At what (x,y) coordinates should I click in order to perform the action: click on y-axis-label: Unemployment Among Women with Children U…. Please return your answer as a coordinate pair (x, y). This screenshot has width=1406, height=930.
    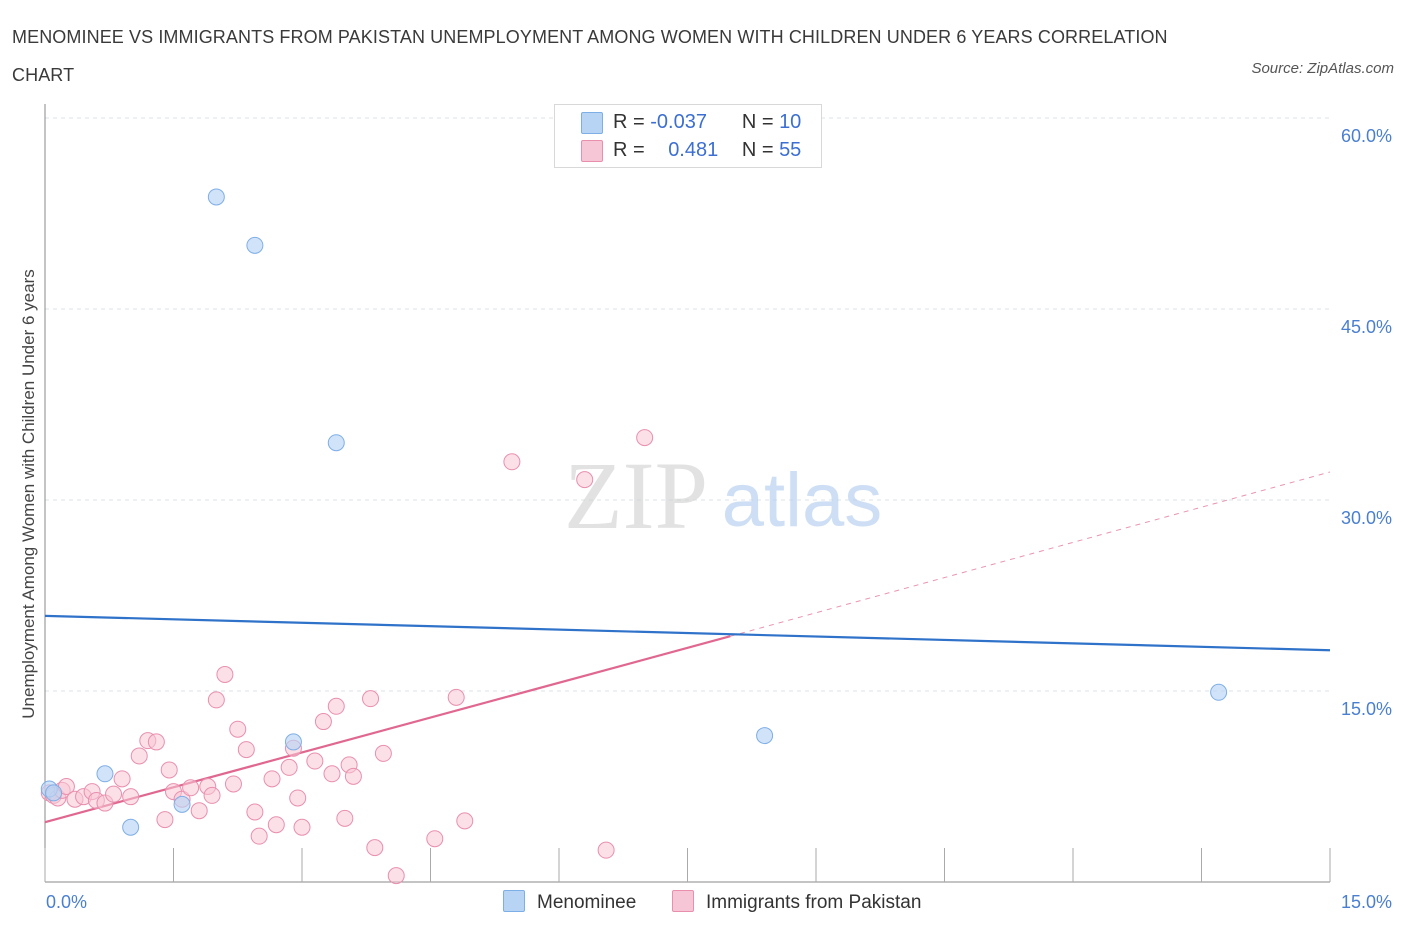
    Looking at the image, I should click on (28, 493).